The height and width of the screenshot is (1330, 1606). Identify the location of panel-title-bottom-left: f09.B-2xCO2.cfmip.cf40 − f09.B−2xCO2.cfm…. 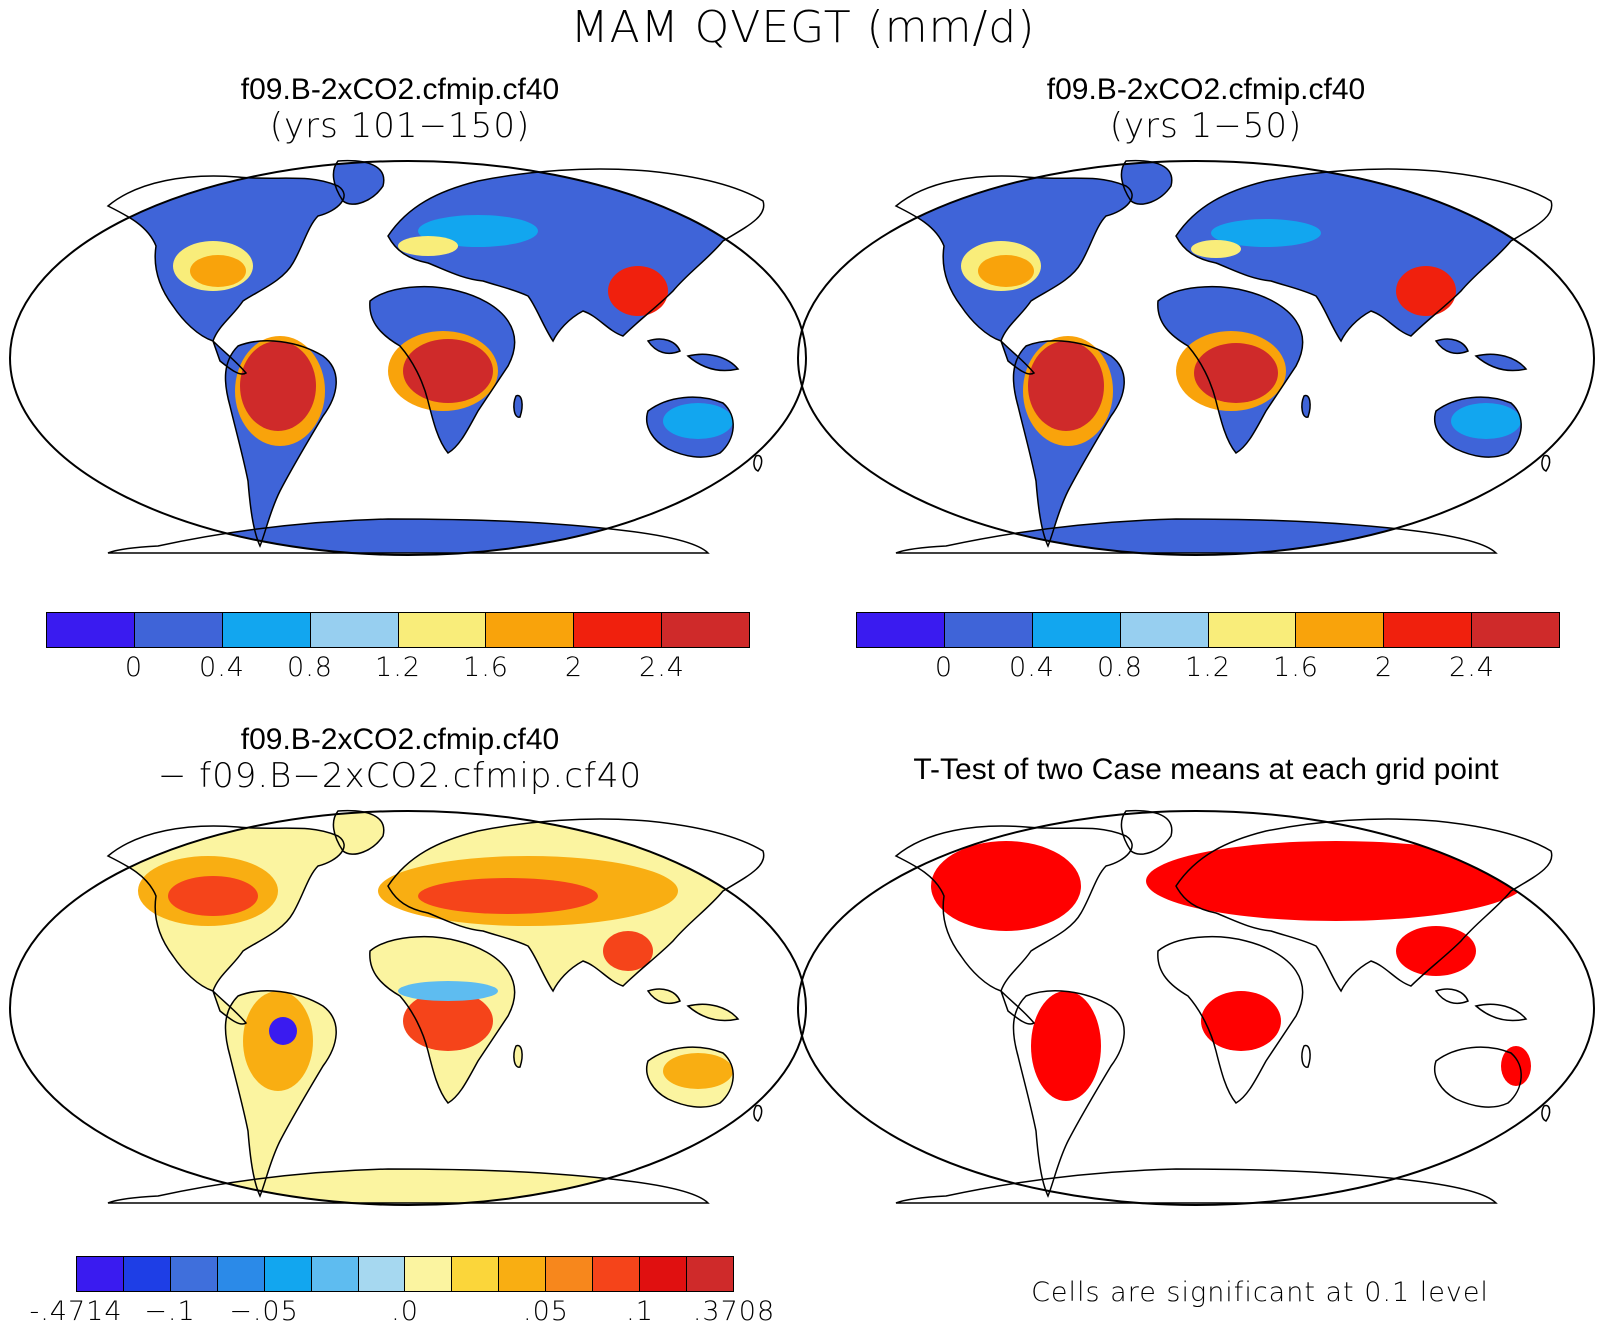
(400, 758).